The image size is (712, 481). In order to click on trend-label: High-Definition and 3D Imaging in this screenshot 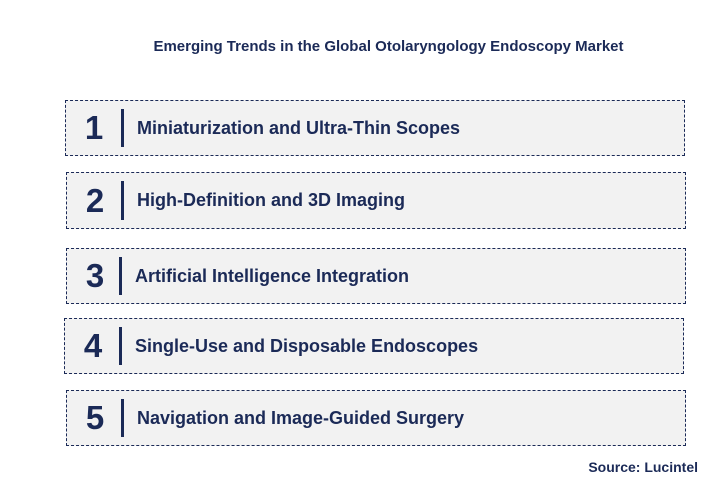, I will do `click(271, 200)`.